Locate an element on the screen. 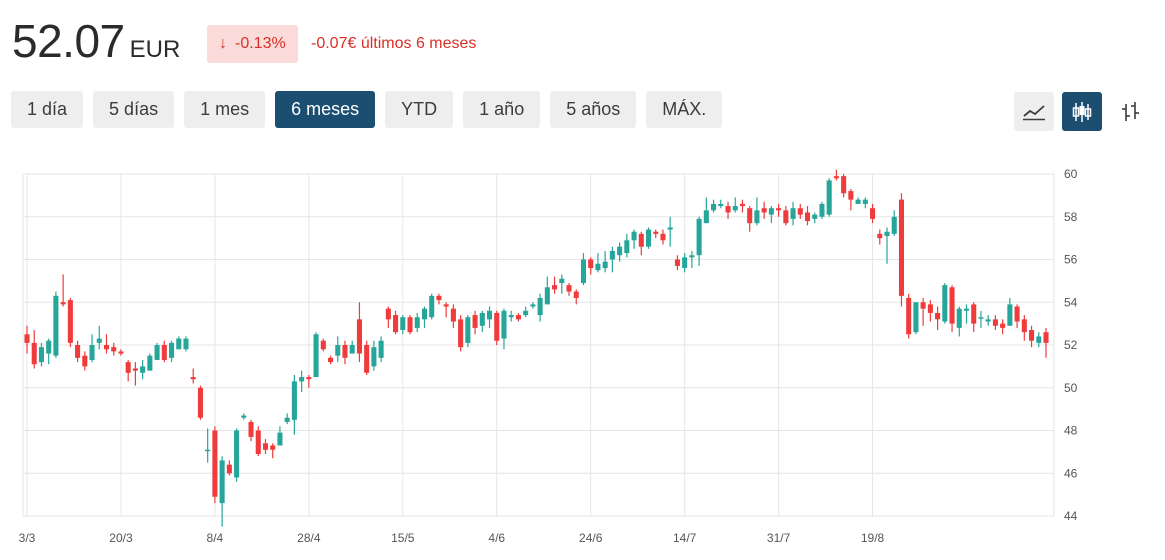 The height and width of the screenshot is (560, 1165). candlestick-chart-button is located at coordinates (1082, 111).